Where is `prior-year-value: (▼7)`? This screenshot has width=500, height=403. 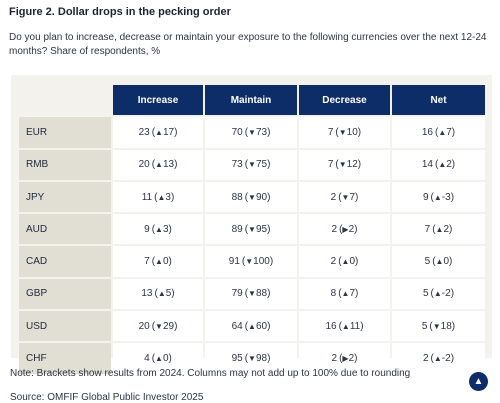
prior-year-value: (▼7) is located at coordinates (348, 197).